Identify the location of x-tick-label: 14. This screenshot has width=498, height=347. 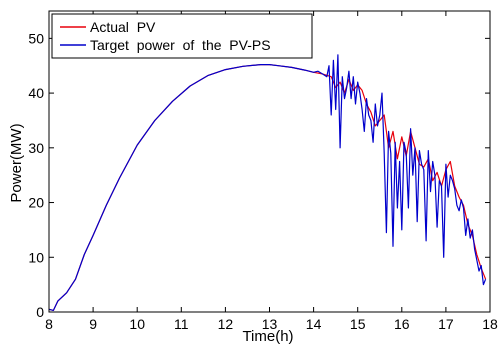
(314, 324).